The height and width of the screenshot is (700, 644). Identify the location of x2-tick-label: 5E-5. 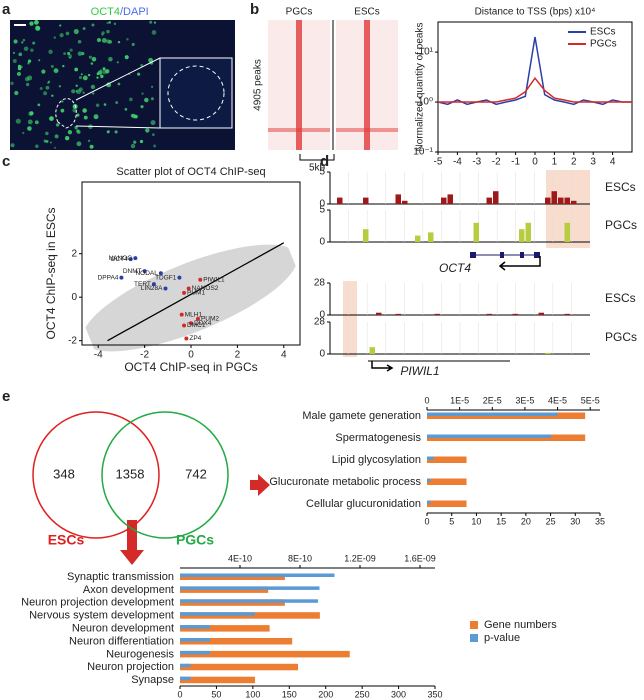
(590, 400).